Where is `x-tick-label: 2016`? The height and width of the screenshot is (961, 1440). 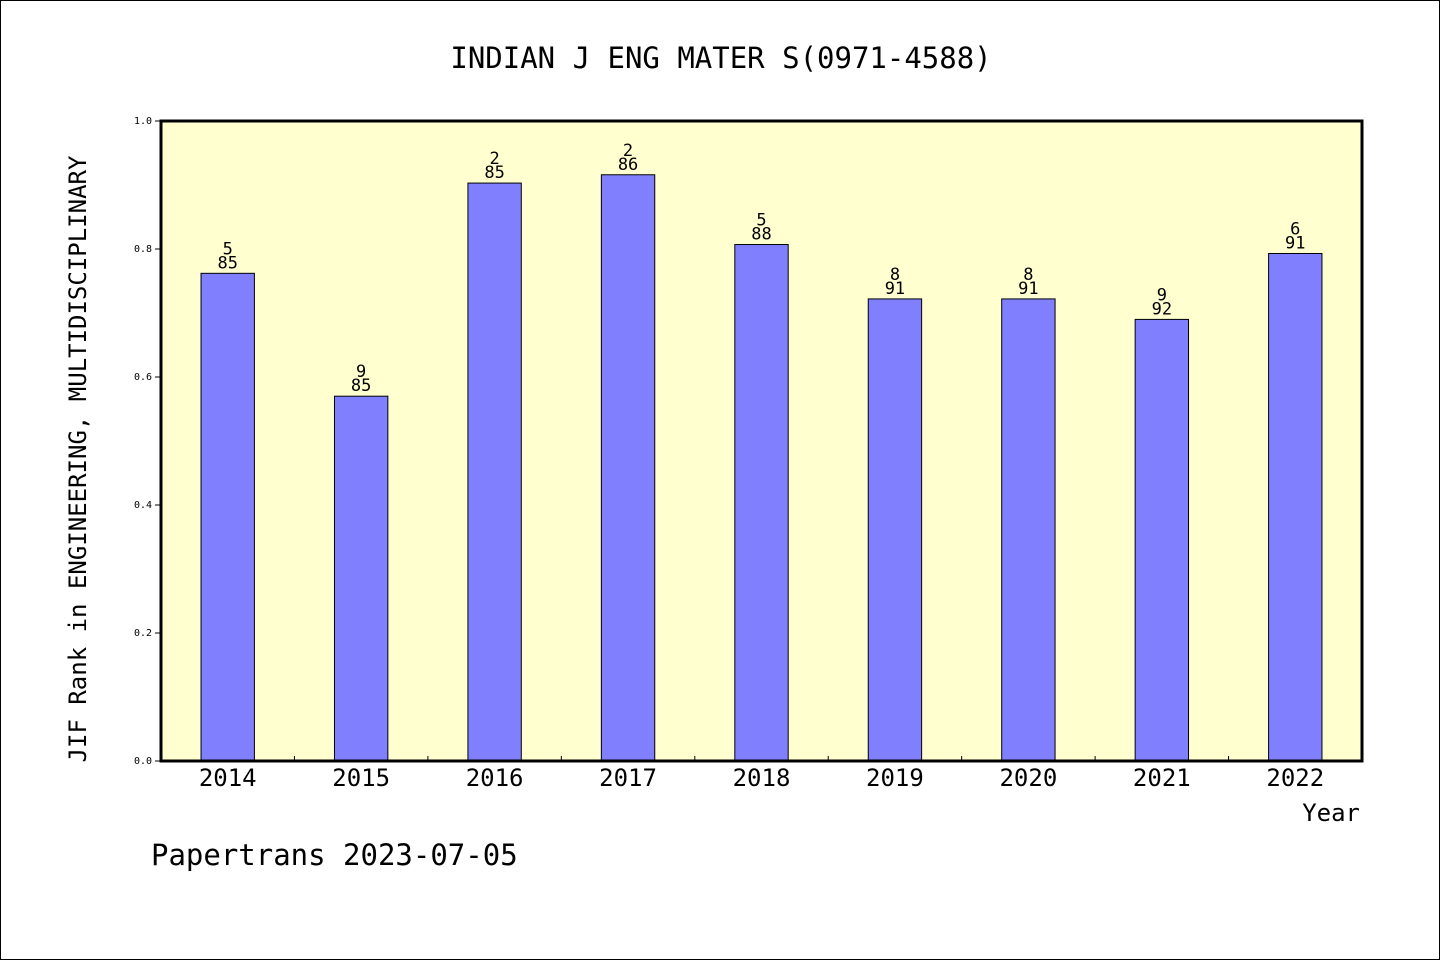 x-tick-label: 2016 is located at coordinates (495, 778).